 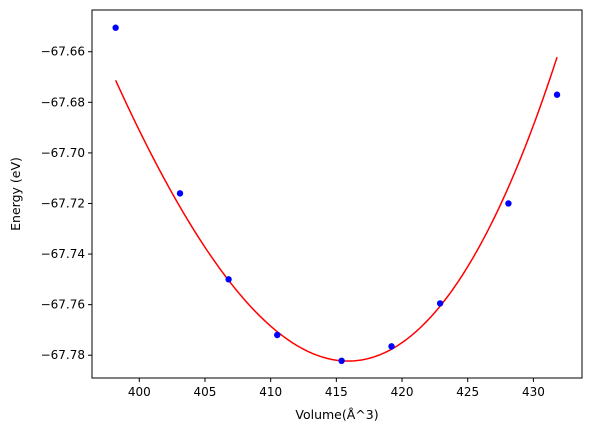 What do you see at coordinates (336, 392) in the screenshot?
I see `x-tick-label: 415` at bounding box center [336, 392].